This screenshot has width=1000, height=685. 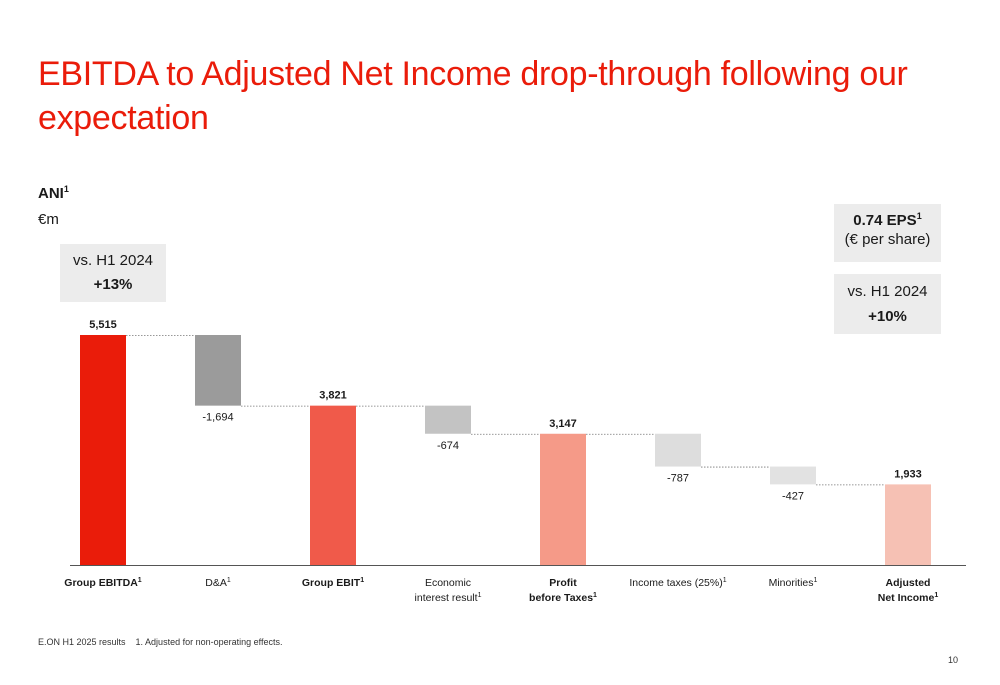 I want to click on category-label-3: Economic interest result1, so click(x=448, y=590).